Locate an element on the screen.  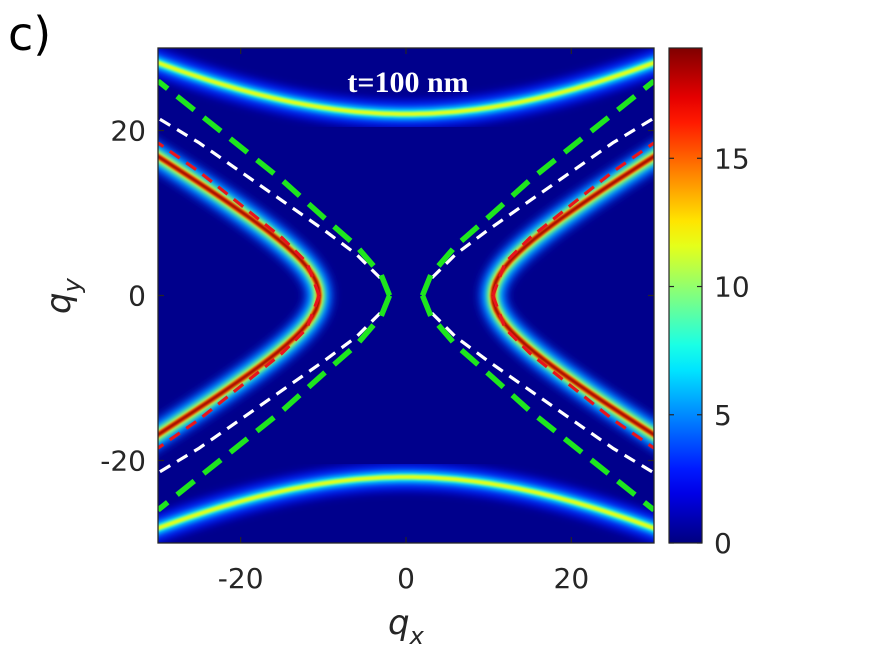
y-axis-label: qy is located at coordinates (62, 295).